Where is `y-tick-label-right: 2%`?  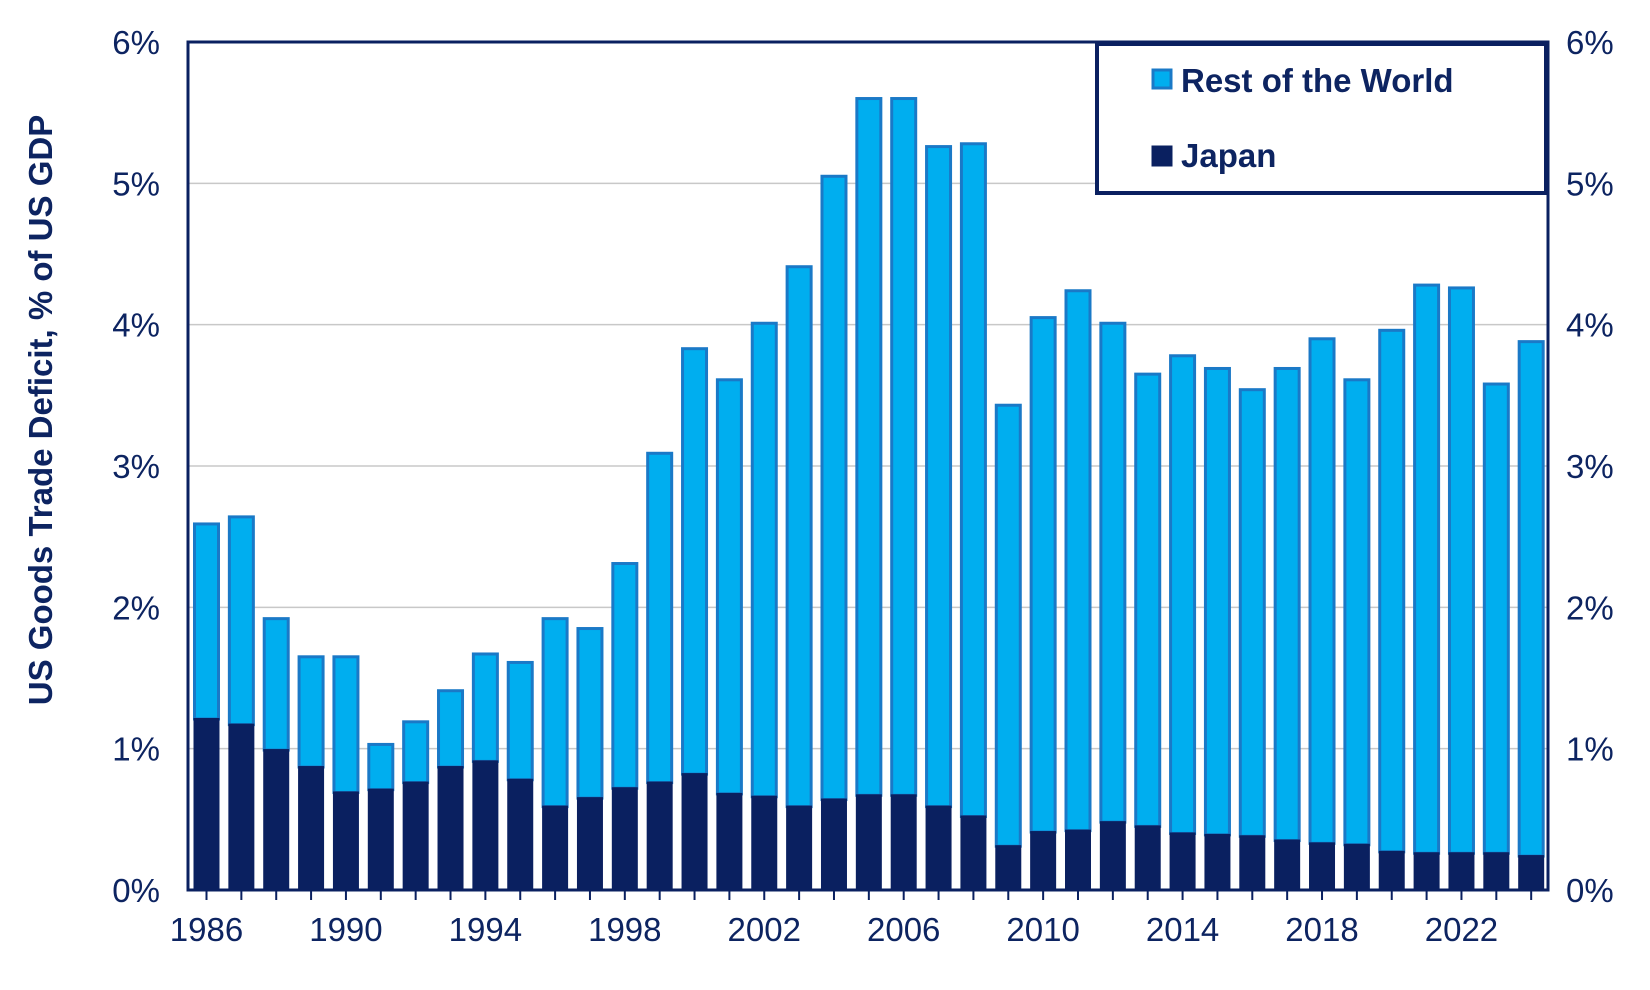
y-tick-label-right: 2% is located at coordinates (1590, 607).